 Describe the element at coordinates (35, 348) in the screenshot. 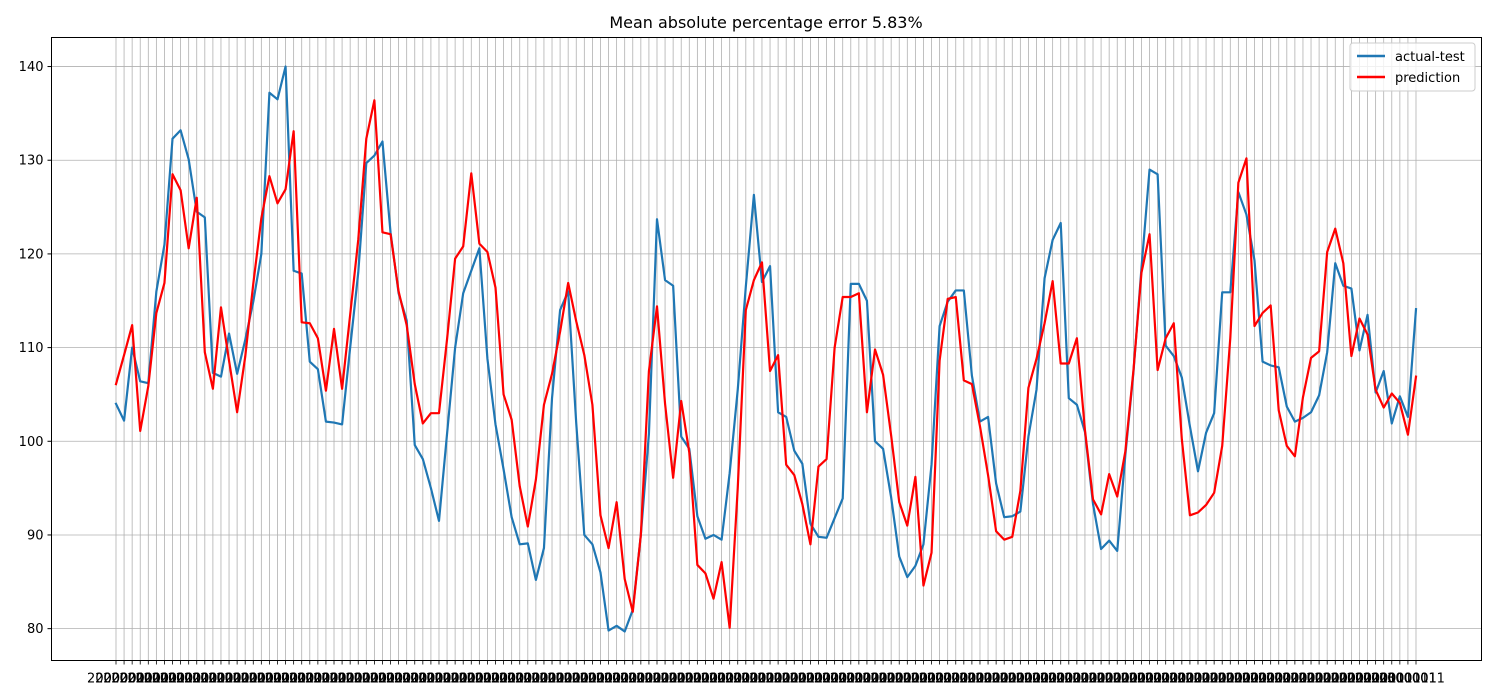

I see `y-axis: 80 90 100 110 120 130 140` at that location.